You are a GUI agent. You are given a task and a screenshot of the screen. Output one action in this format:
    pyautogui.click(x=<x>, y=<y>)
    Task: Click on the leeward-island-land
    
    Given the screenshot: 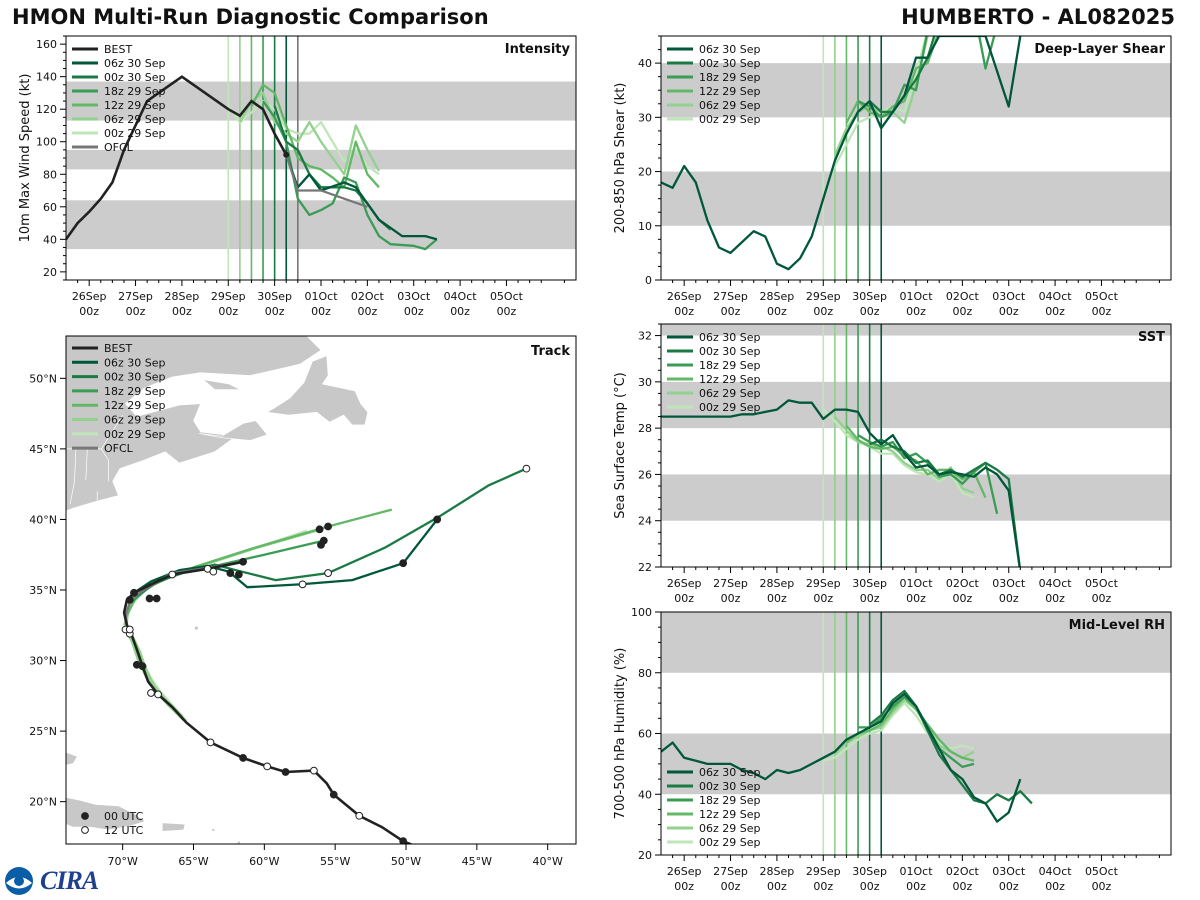 What is the action you would take?
    pyautogui.click(x=239, y=842)
    